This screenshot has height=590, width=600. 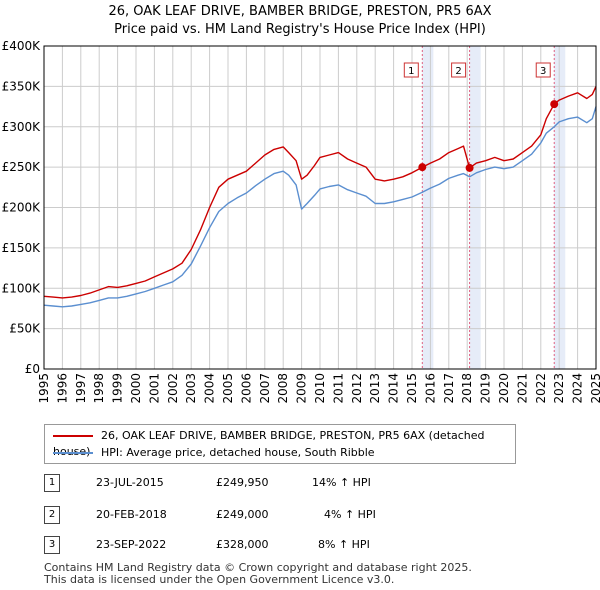 I want to click on x-tick-label: 2015, so click(x=412, y=388).